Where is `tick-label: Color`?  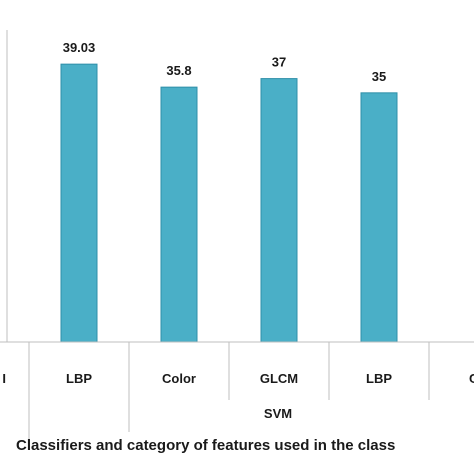
tick-label: Color is located at coordinates (179, 378).